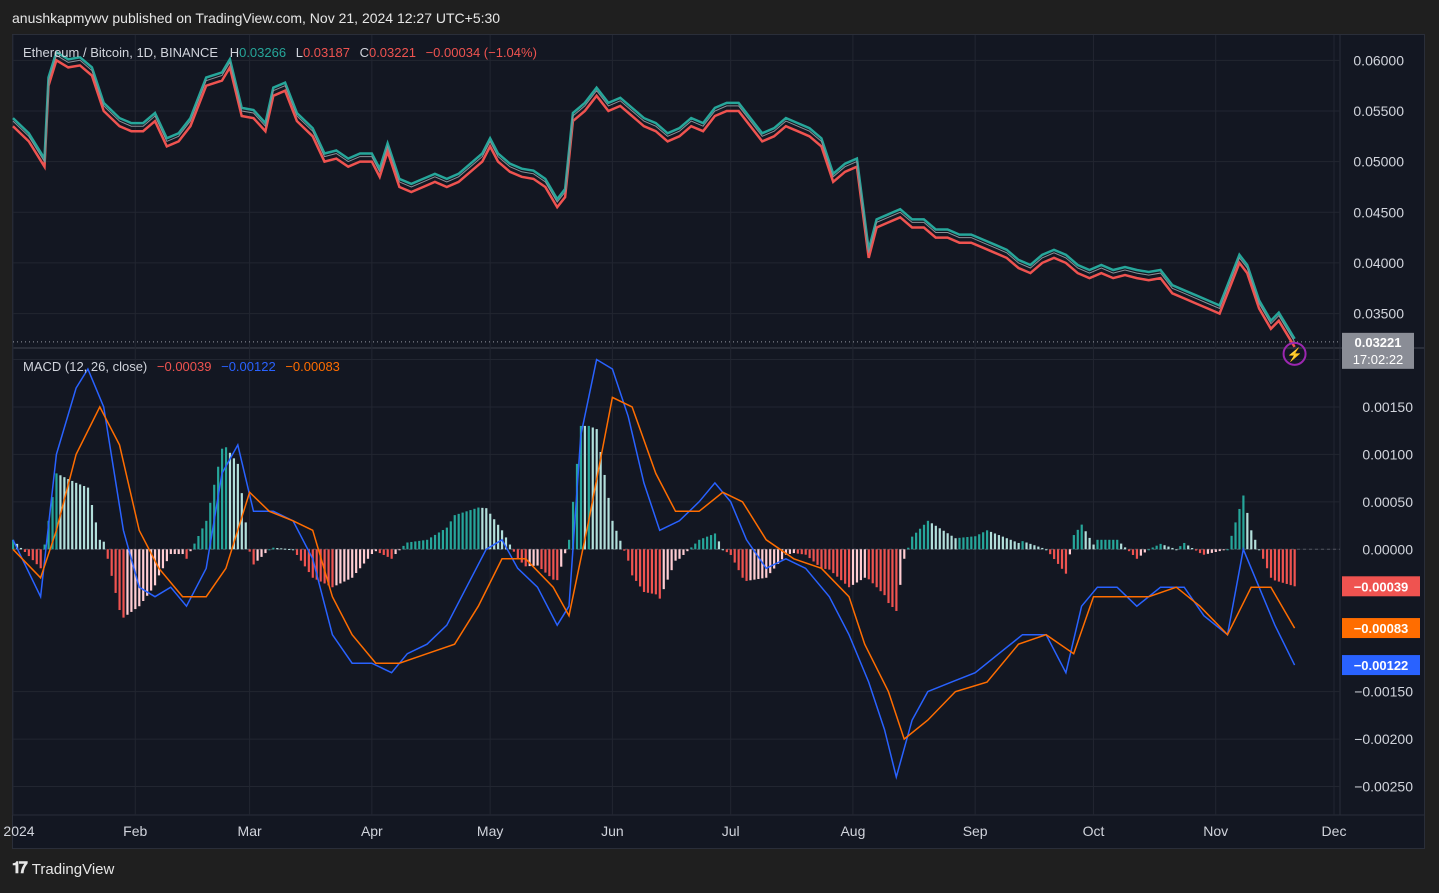  What do you see at coordinates (73, 869) in the screenshot?
I see `brand-name: TradingView` at bounding box center [73, 869].